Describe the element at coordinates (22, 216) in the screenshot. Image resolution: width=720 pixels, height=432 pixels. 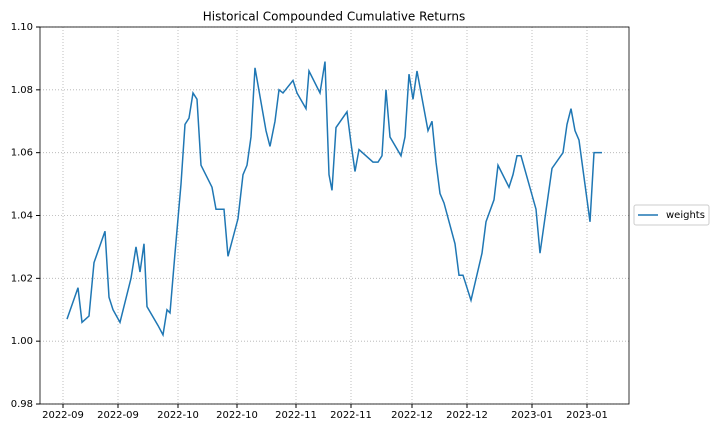
I see `y-tick-label: 1.04` at that location.